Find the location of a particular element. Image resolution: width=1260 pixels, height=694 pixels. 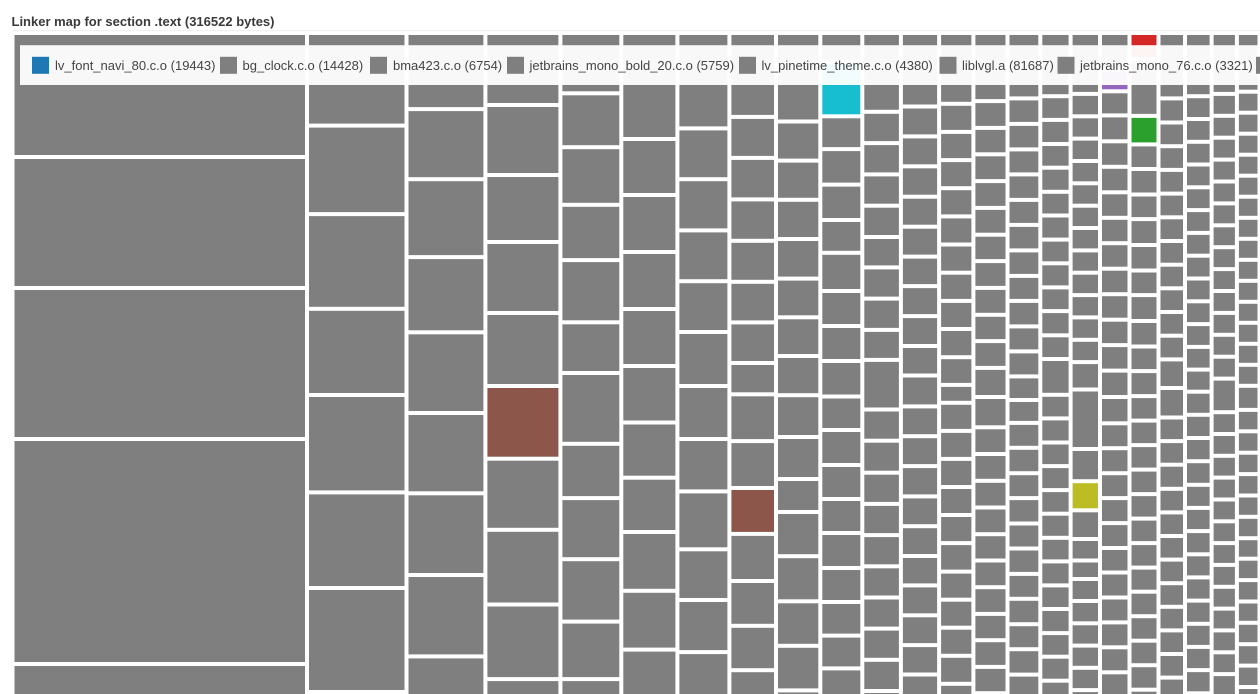

svg-text: jetbrains_mono_76.c.o (3321) is located at coordinates (1166, 65).